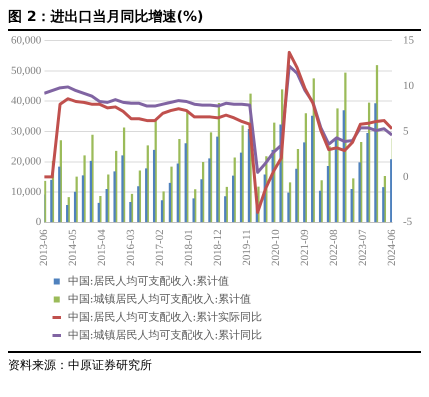  Describe the element at coordinates (189, 247) in the screenshot. I see `x-tick-label: 2018-01` at that location.